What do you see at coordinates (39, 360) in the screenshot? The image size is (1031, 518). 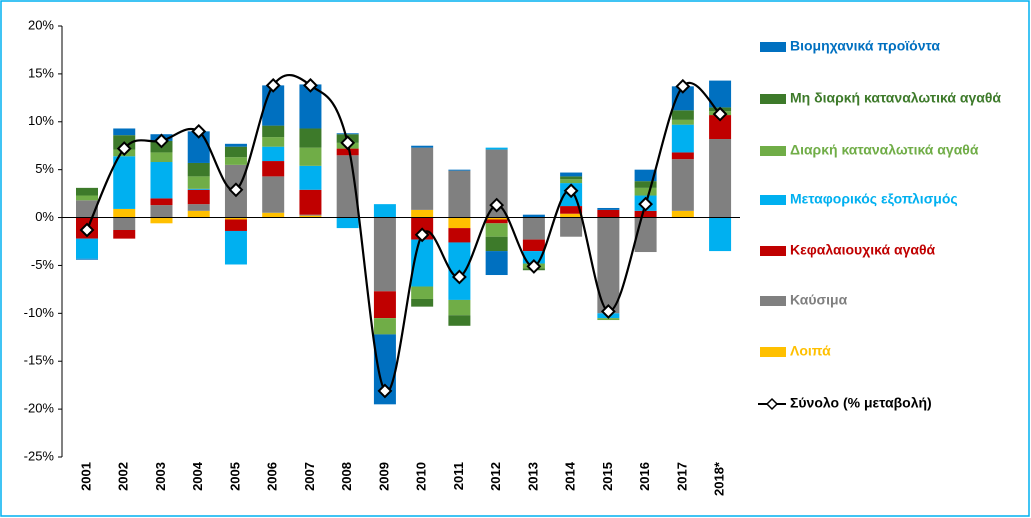 I see `y-tick-label: -15%` at bounding box center [39, 360].